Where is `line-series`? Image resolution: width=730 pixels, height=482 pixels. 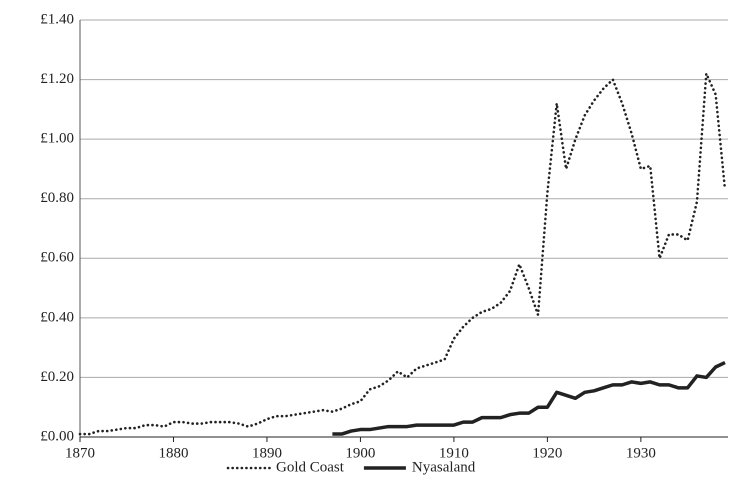
line-series is located at coordinates (529, 398).